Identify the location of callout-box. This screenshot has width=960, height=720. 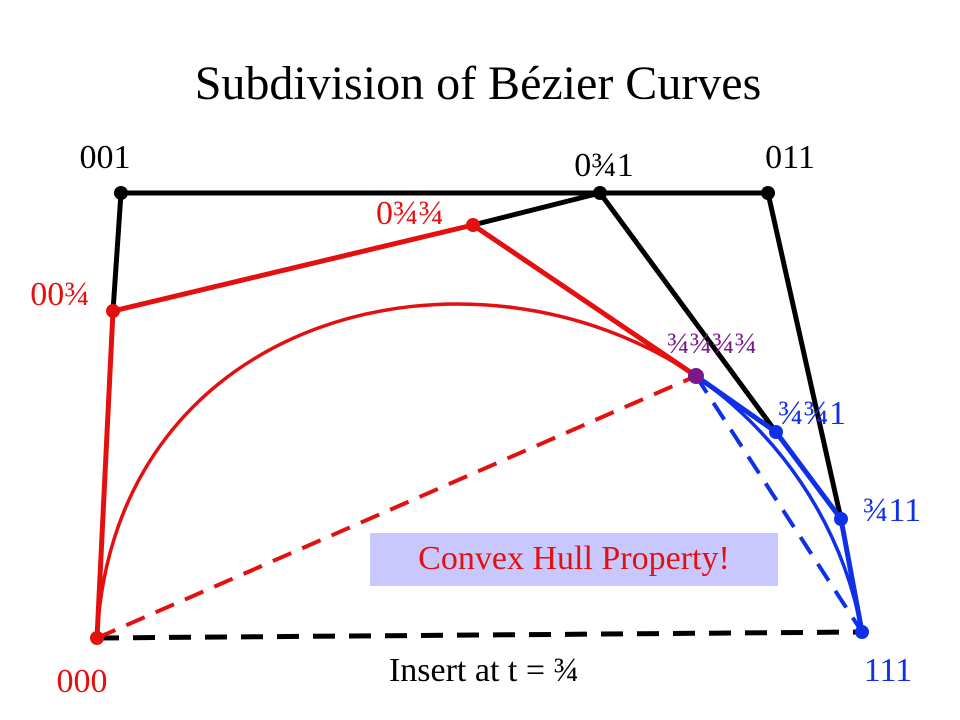
(574, 559).